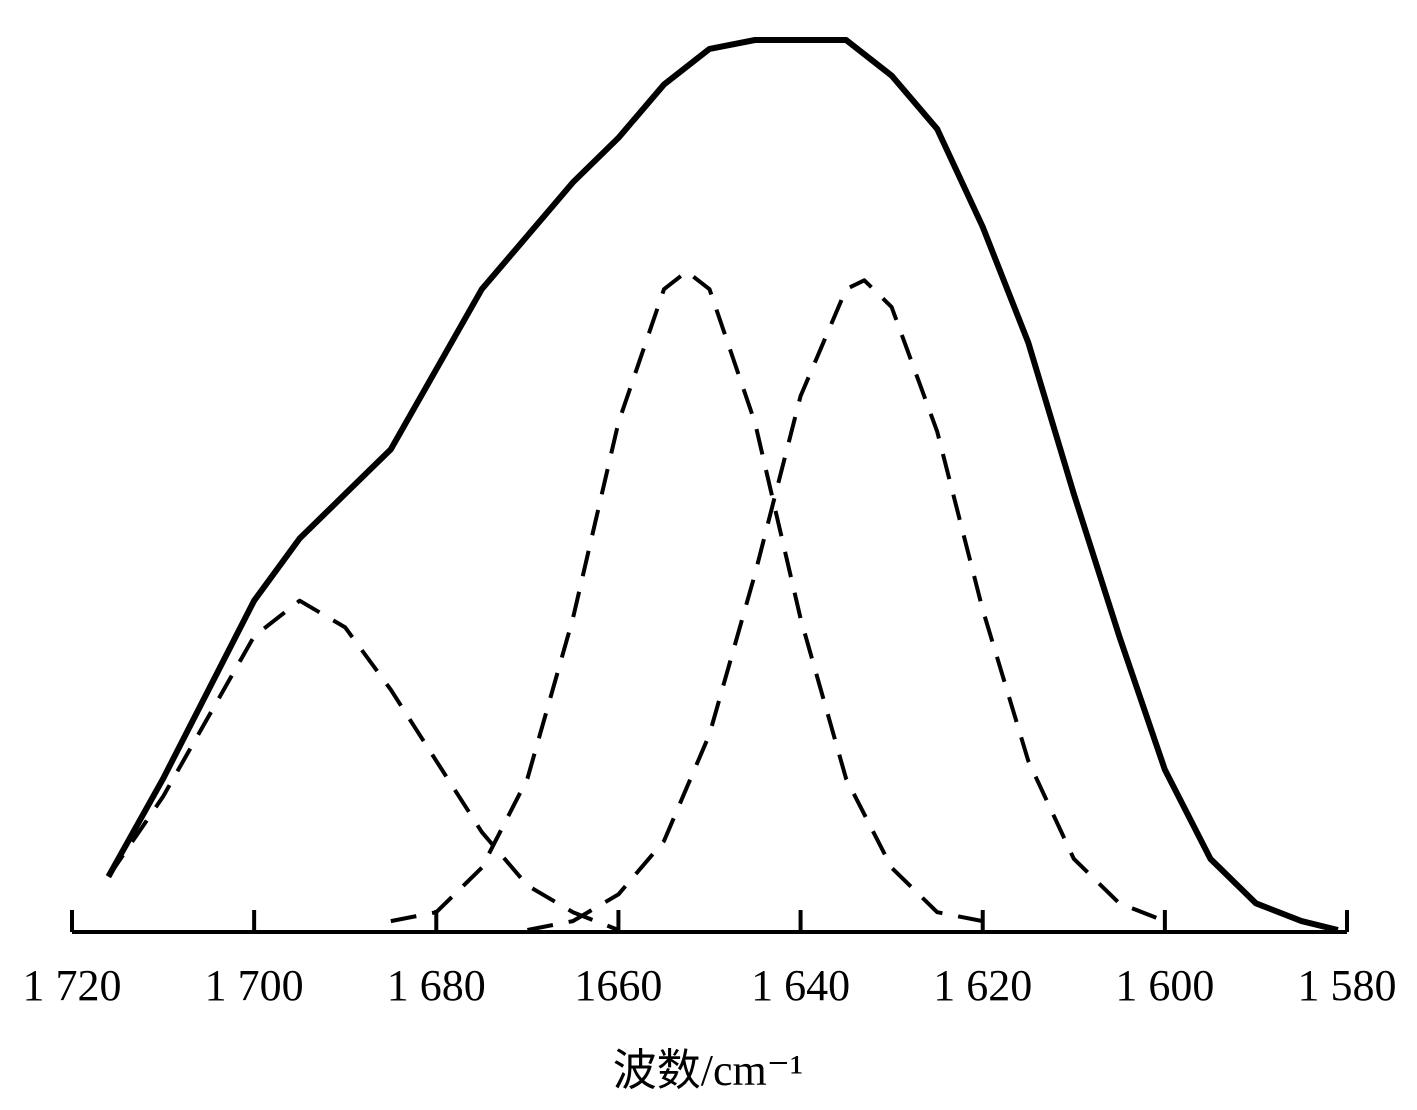  I want to click on x-tick-label: 1 580, so click(1347, 985).